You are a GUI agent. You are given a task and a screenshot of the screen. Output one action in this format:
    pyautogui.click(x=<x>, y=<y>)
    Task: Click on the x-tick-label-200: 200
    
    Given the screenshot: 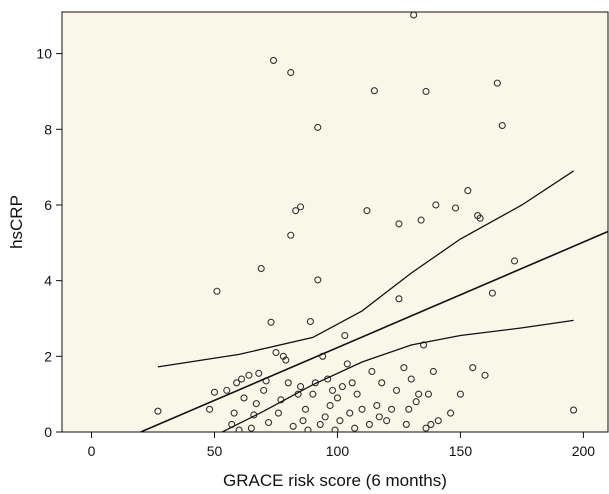 What is the action you would take?
    pyautogui.click(x=584, y=451)
    